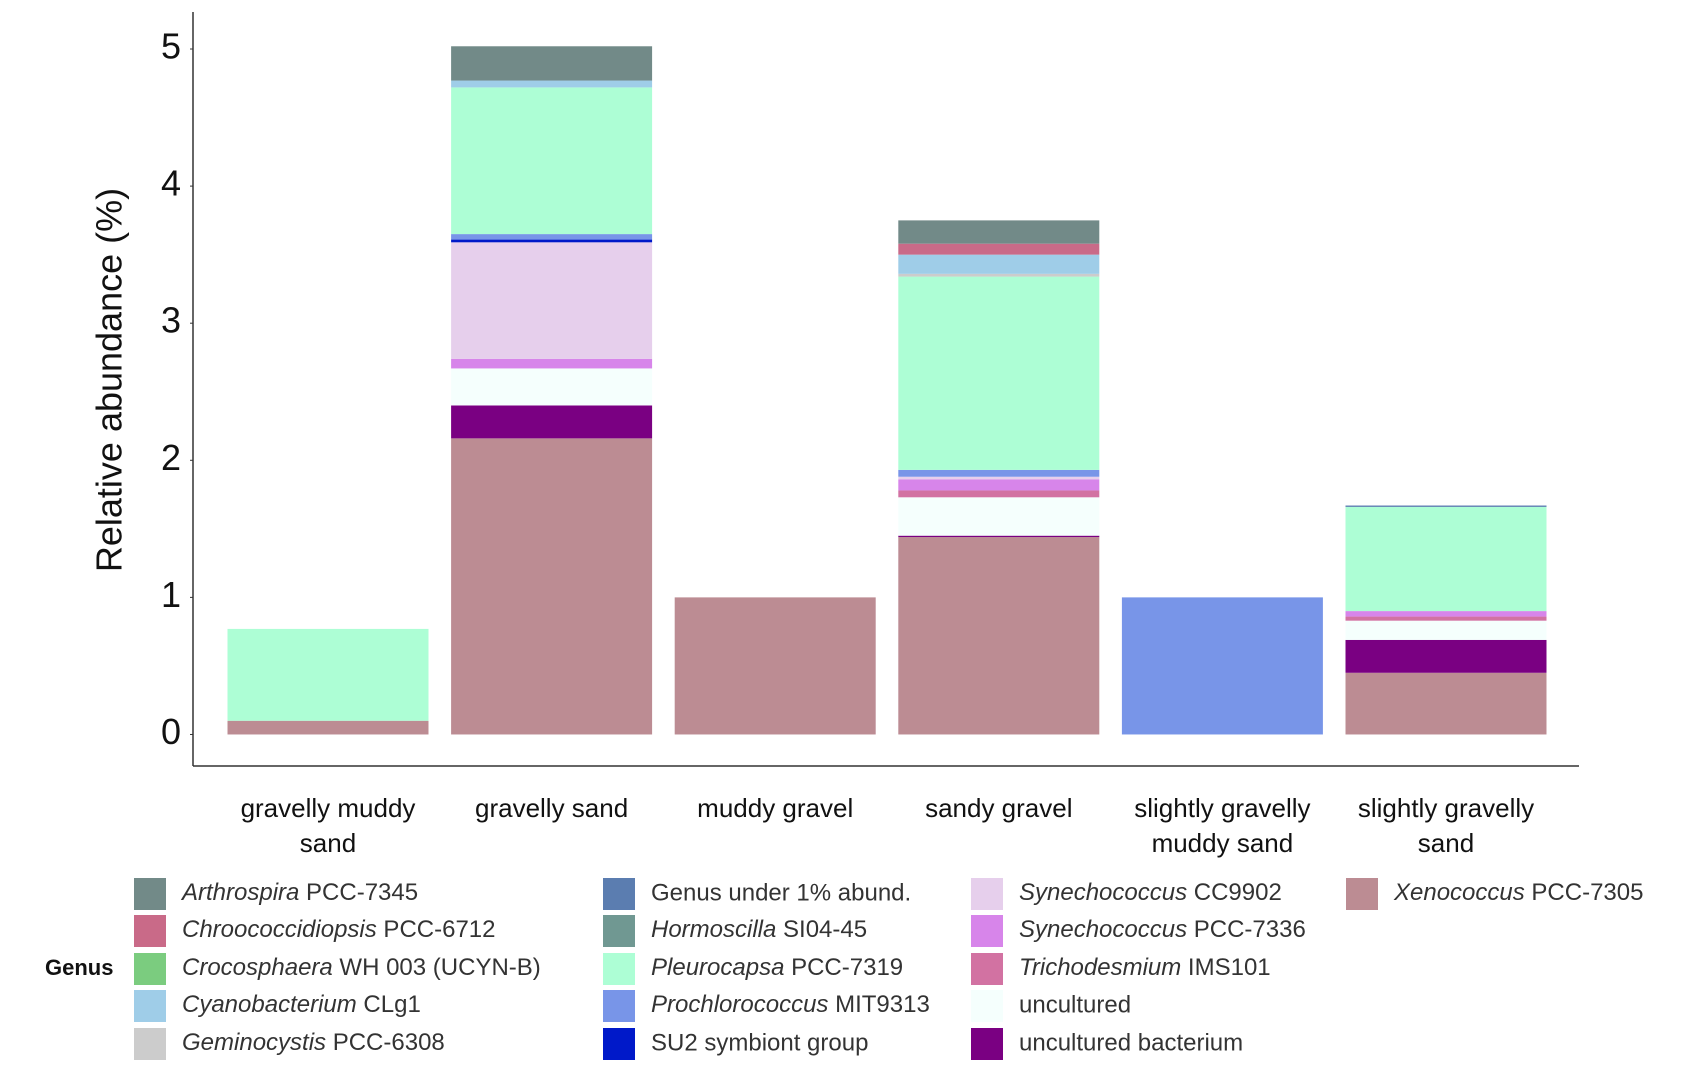  What do you see at coordinates (1131, 1042) in the screenshot?
I see `legend-label: uncultured bacterium` at bounding box center [1131, 1042].